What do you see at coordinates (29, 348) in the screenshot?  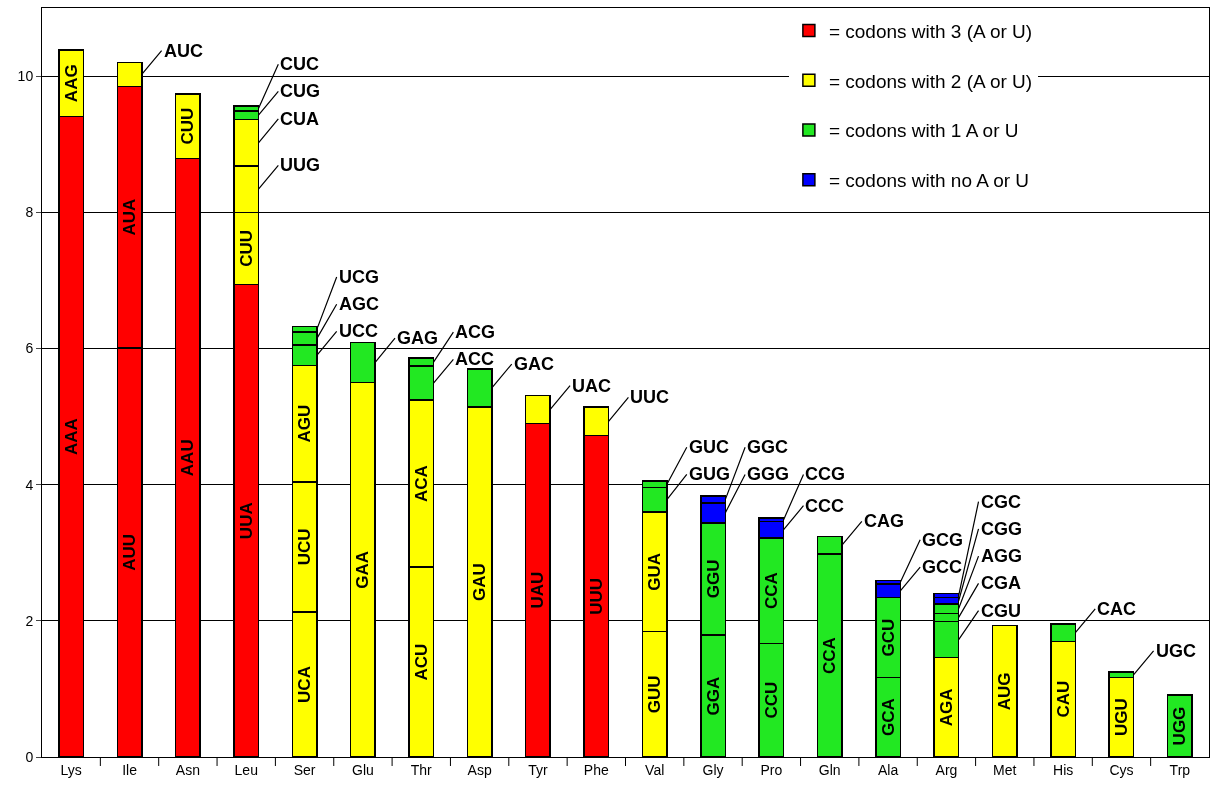 I see `y-tick-label: 6` at bounding box center [29, 348].